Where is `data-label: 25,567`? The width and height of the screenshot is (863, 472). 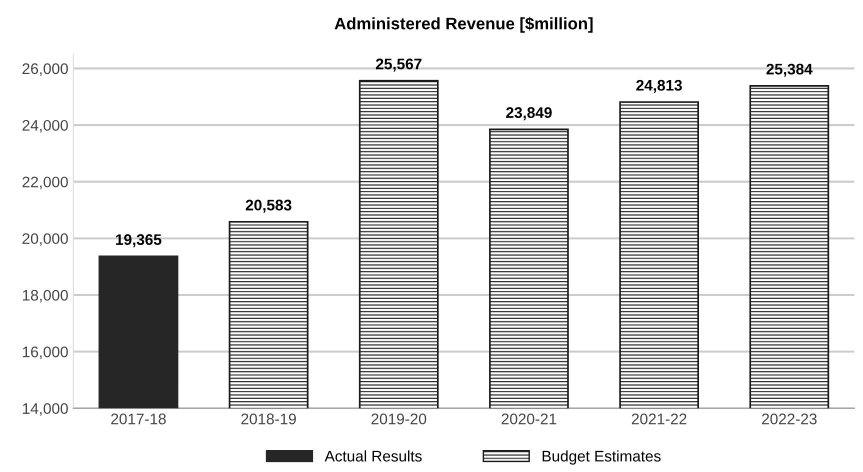 data-label: 25,567 is located at coordinates (399, 65).